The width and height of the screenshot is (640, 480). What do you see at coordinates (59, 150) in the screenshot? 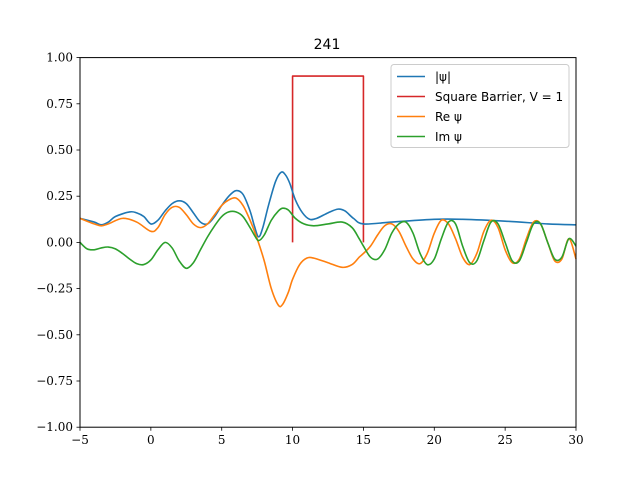
I see `y-tick-label: 0.50` at bounding box center [59, 150].